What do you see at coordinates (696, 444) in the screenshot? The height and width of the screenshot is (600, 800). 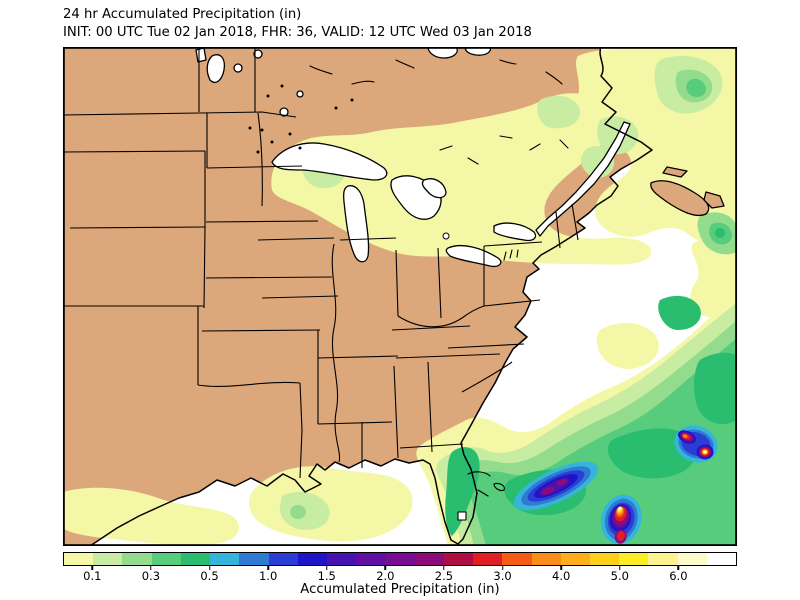 I see `precip-core-east` at bounding box center [696, 444].